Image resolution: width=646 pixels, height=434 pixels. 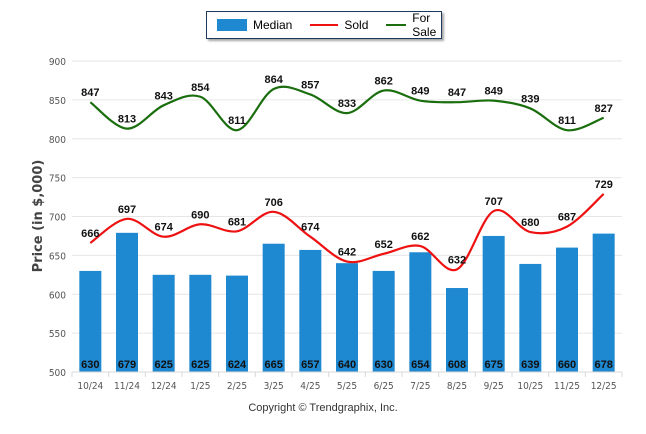 I want to click on forsale-swatch-icon, so click(x=396, y=25).